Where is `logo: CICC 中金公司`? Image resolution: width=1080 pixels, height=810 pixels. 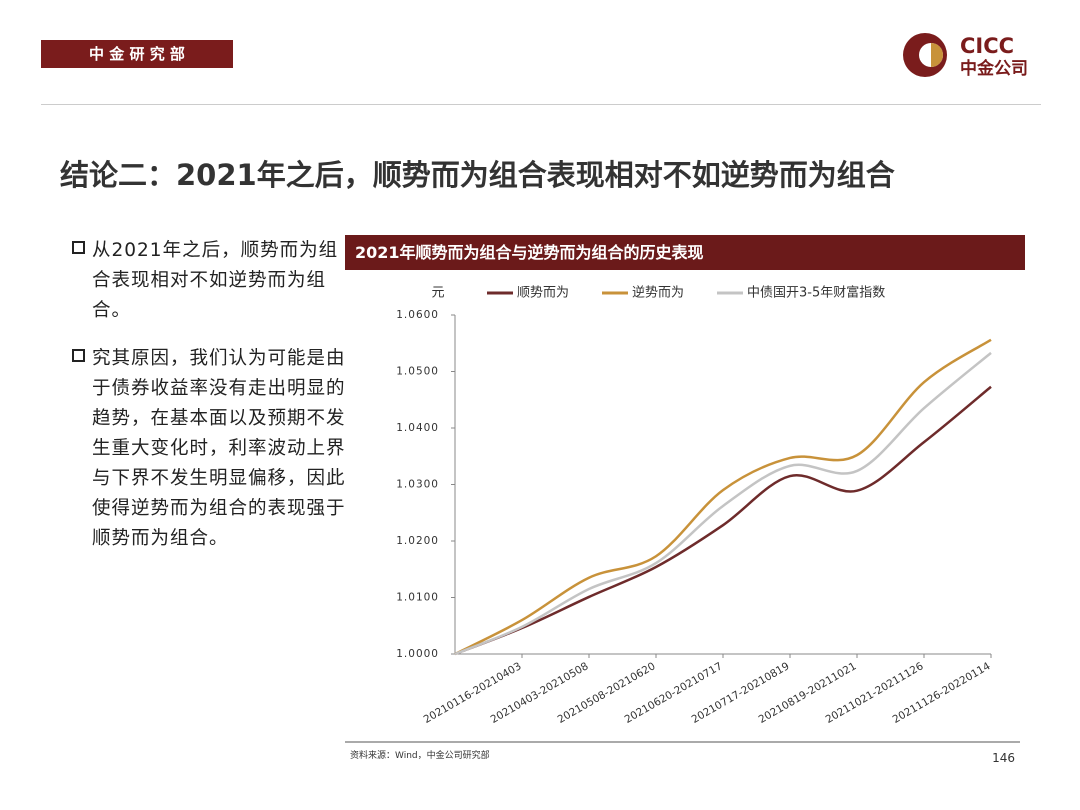 logo: CICC 中金公司 is located at coordinates (965, 56).